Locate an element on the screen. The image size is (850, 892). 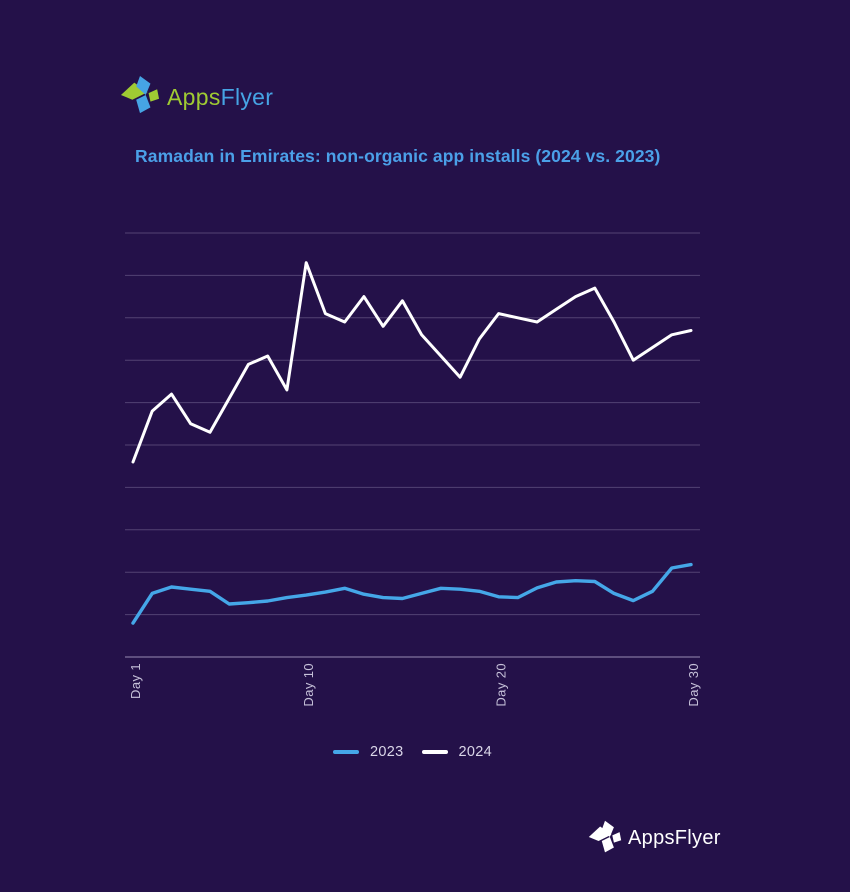
x-tick-label: Day 1 is located at coordinates (135, 681).